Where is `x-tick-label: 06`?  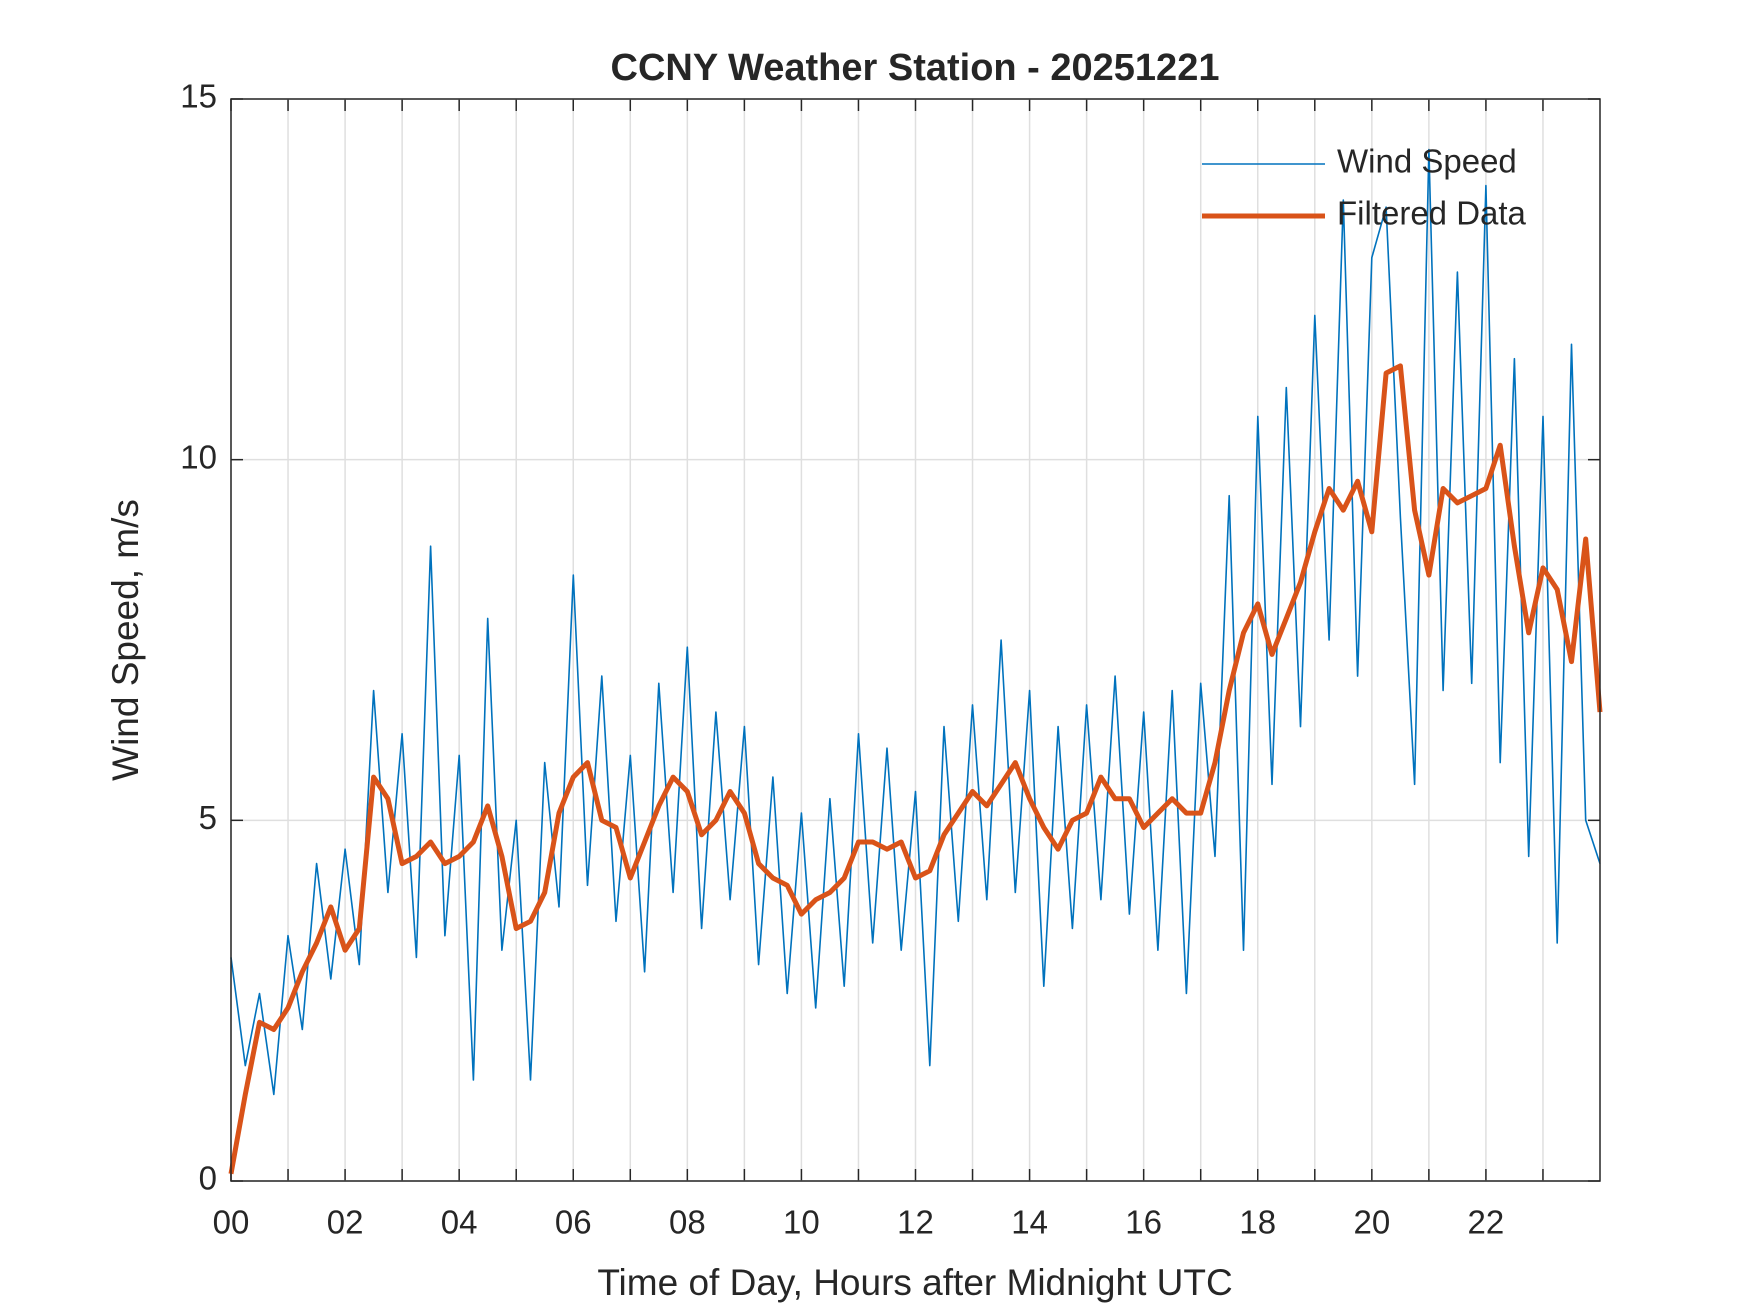 x-tick-label: 06 is located at coordinates (573, 1222).